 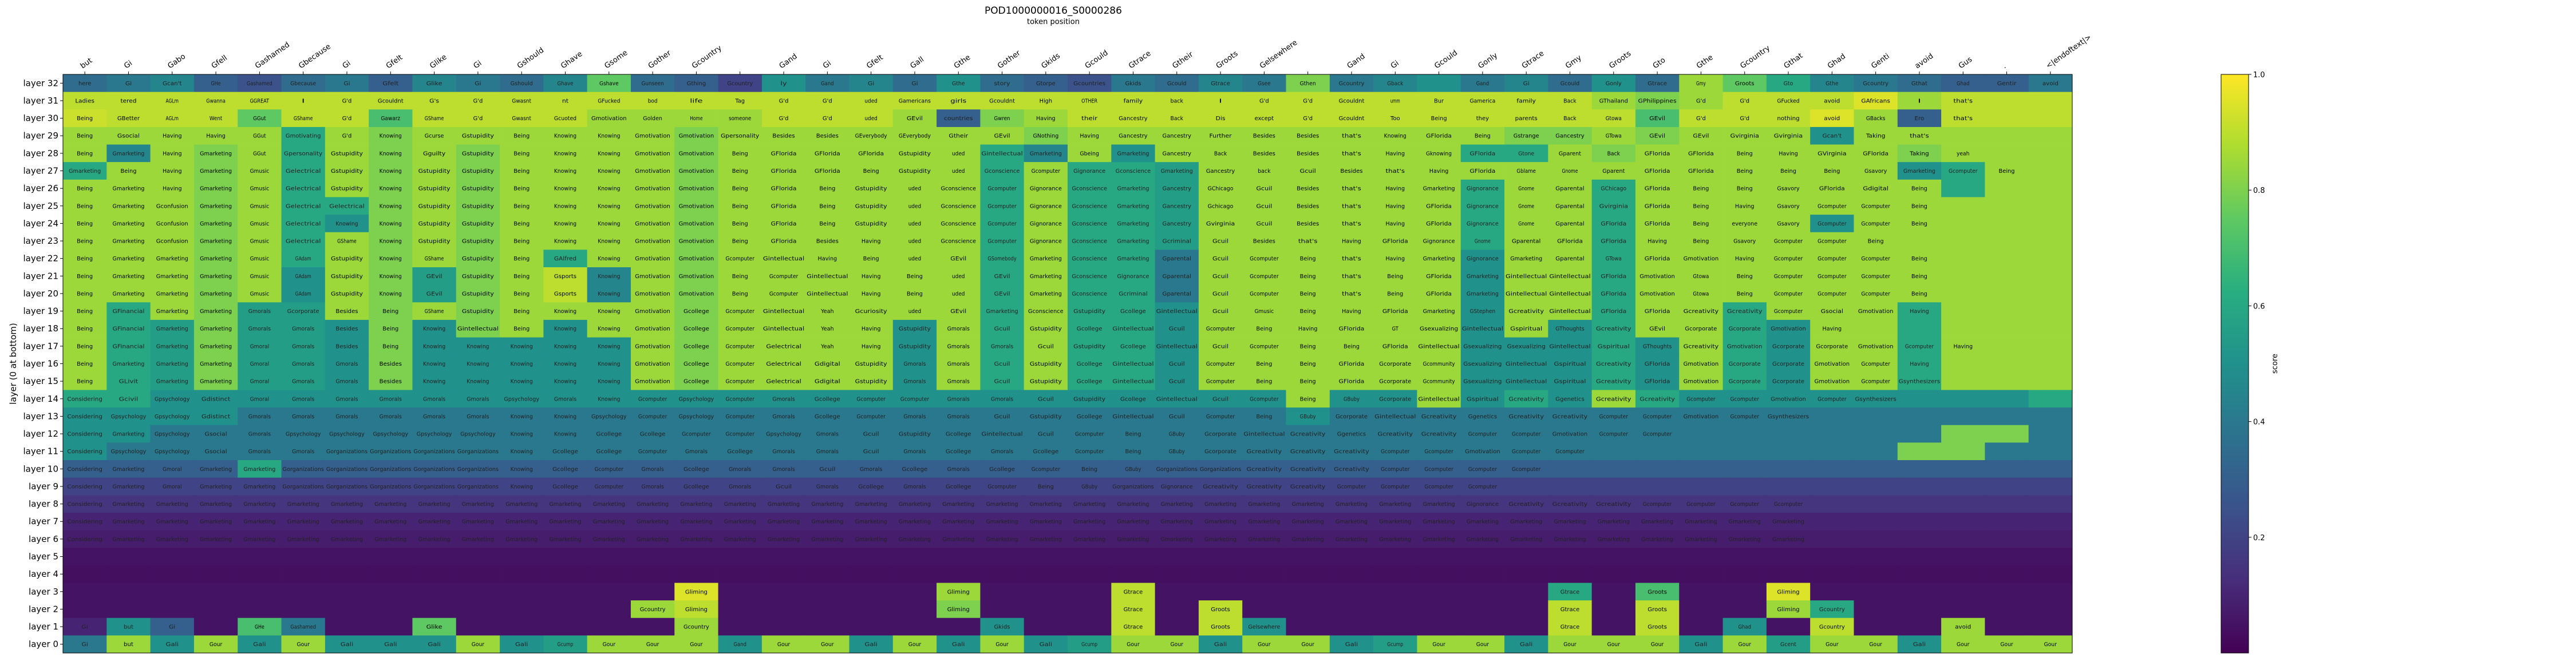 I want to click on cell-label: that's, so click(x=1351, y=277).